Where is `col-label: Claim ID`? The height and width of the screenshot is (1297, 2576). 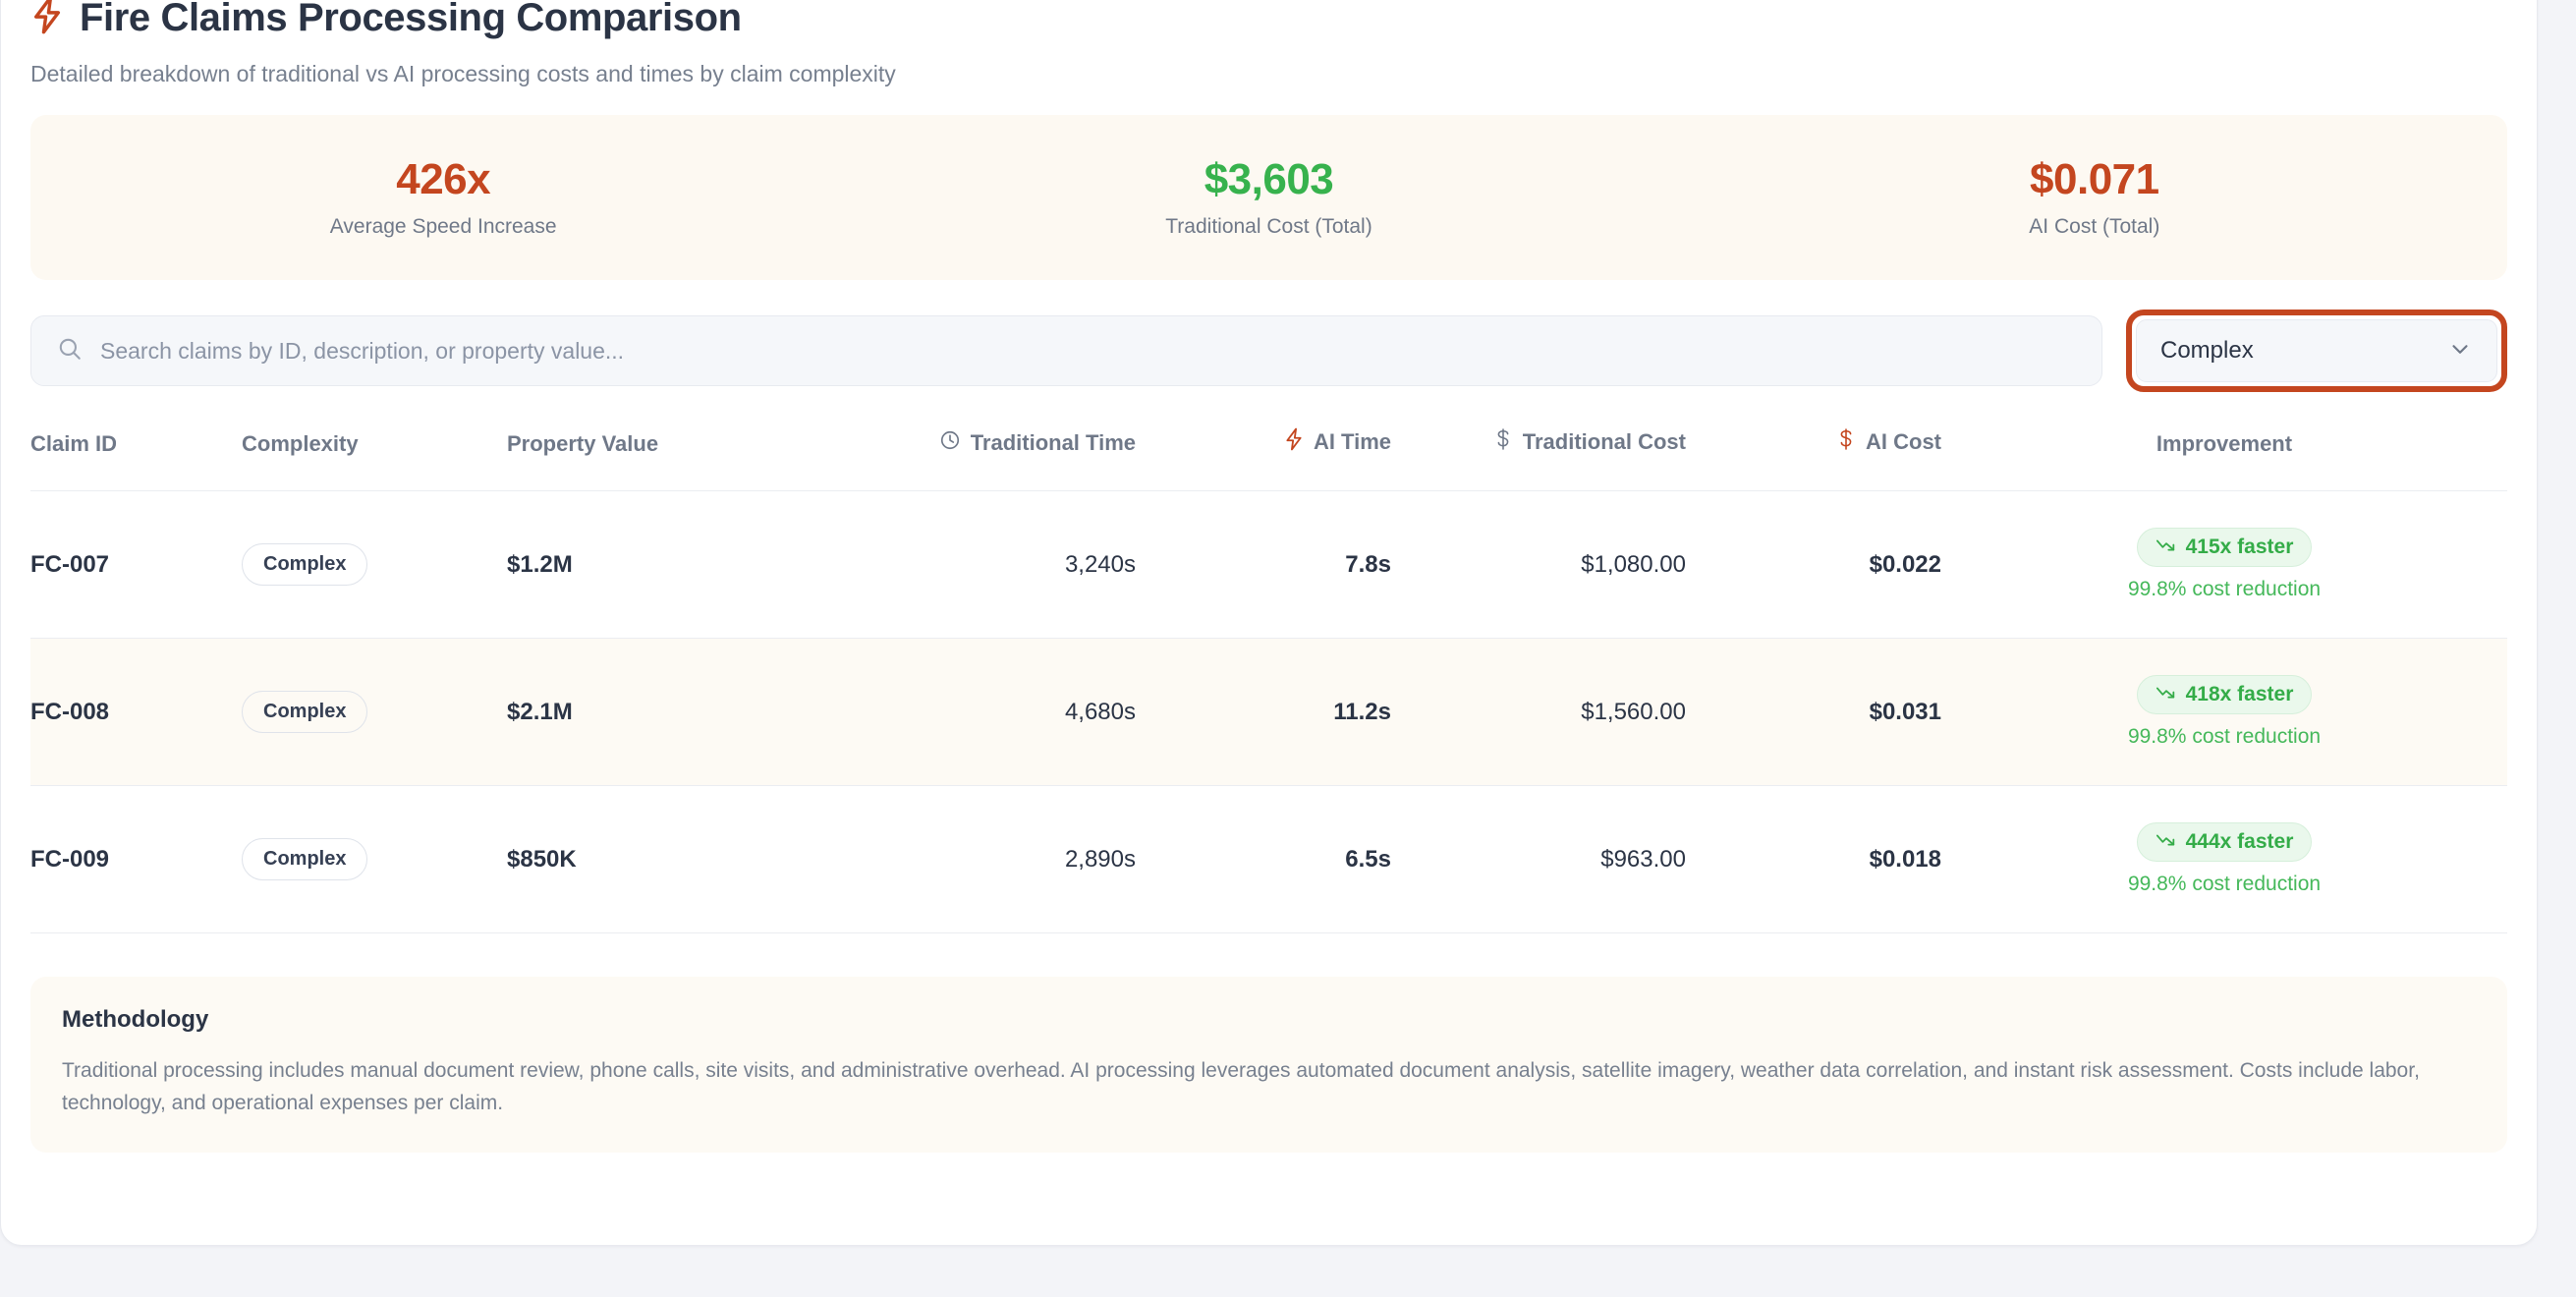
col-label: Claim ID is located at coordinates (74, 444).